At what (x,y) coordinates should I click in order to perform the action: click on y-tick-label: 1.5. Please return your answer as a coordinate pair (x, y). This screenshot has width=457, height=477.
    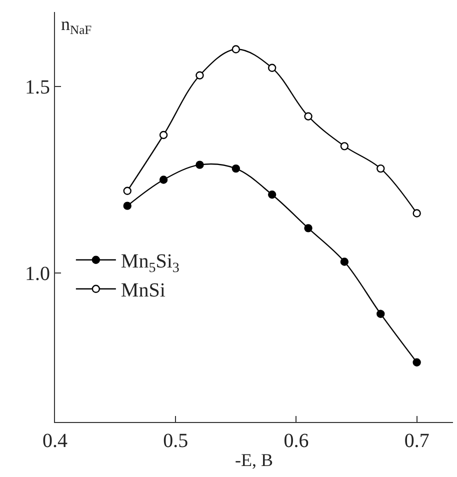
    Looking at the image, I should click on (37, 87).